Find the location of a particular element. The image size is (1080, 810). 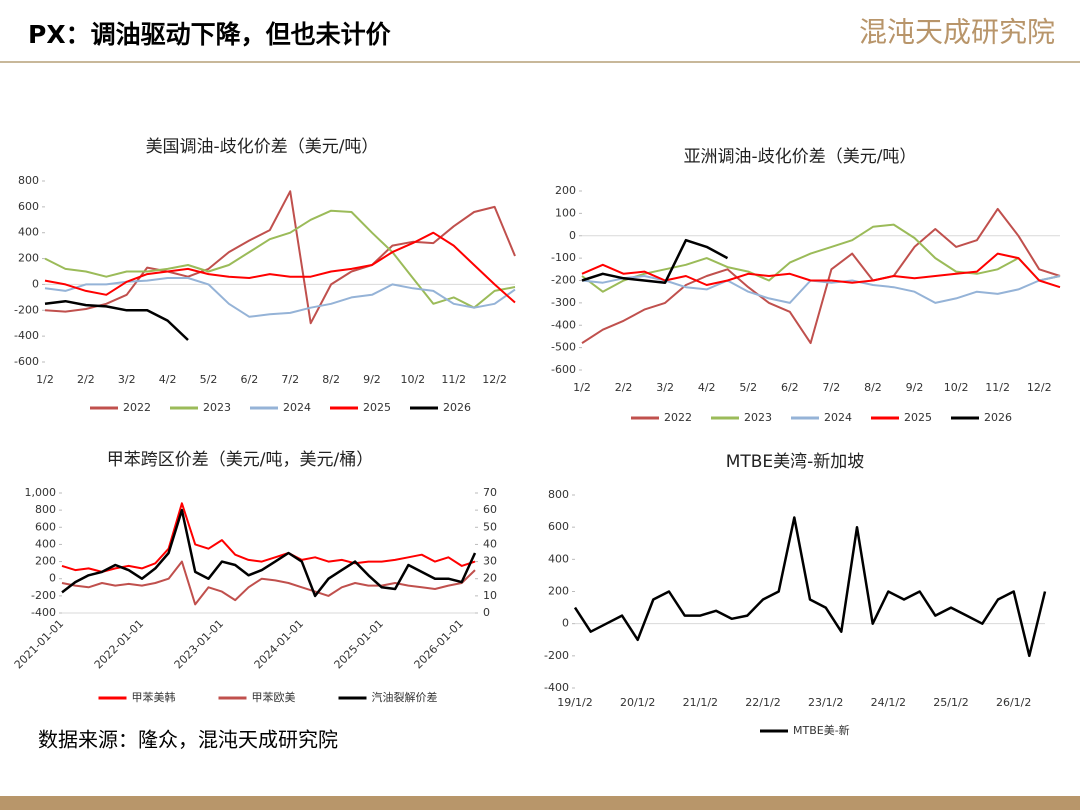

y-tick-label: -100 is located at coordinates (563, 257).